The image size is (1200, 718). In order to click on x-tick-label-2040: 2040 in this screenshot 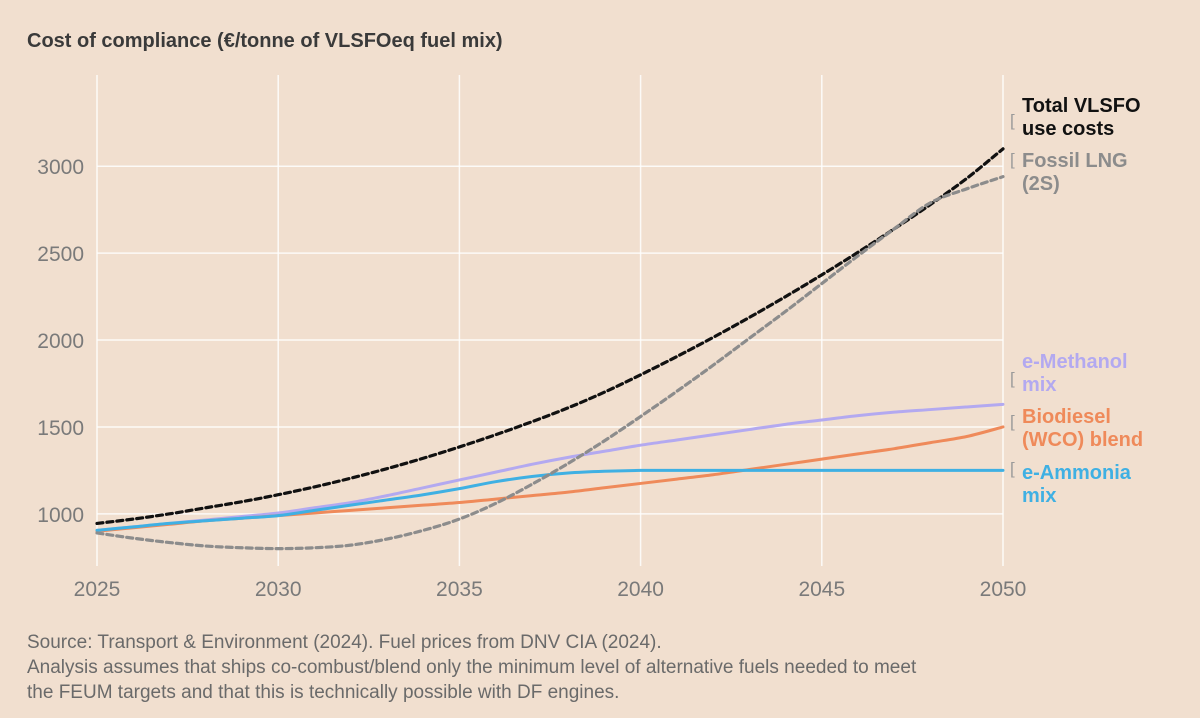, I will do `click(640, 589)`.